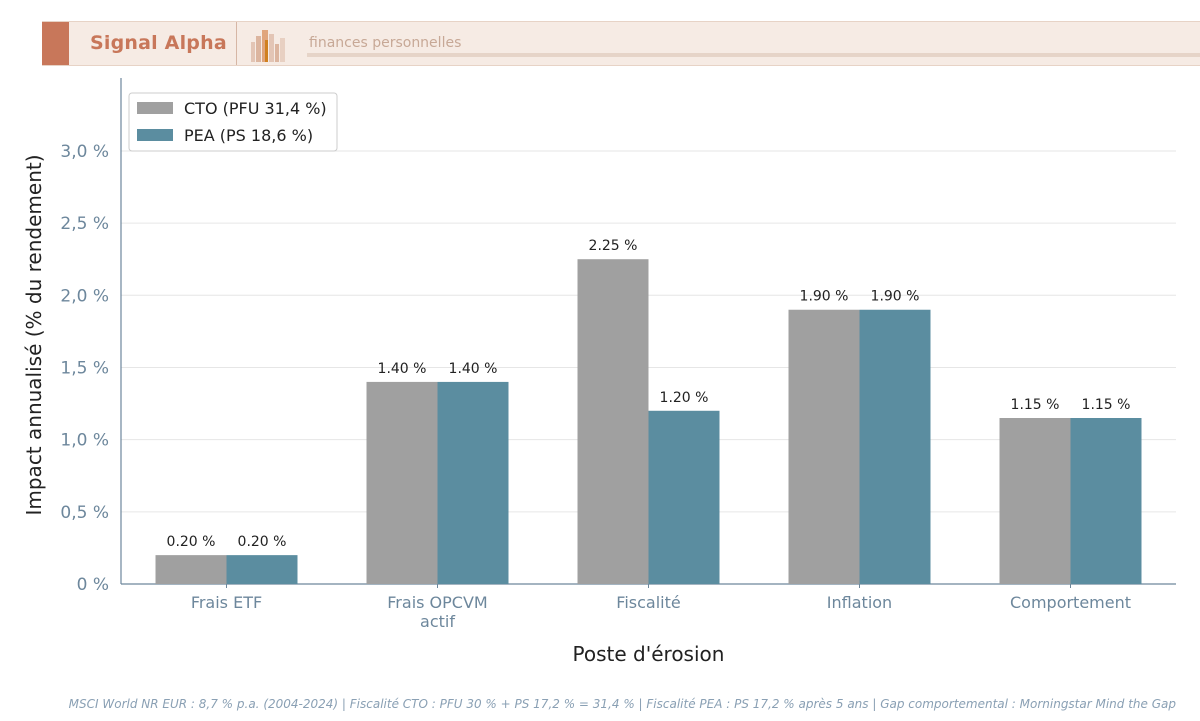  I want to click on brand-name: Signal Alpha, so click(158, 43).